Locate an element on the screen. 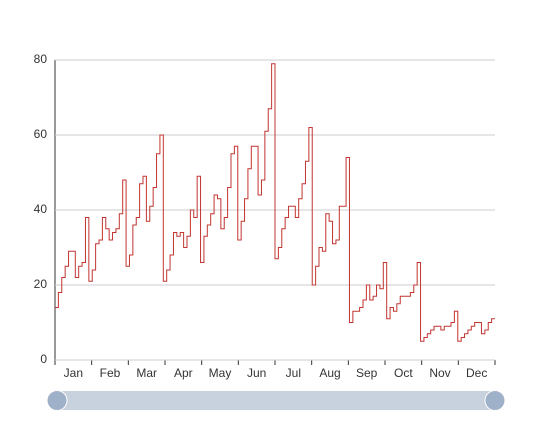  x-tick-label: Aug is located at coordinates (329, 373).